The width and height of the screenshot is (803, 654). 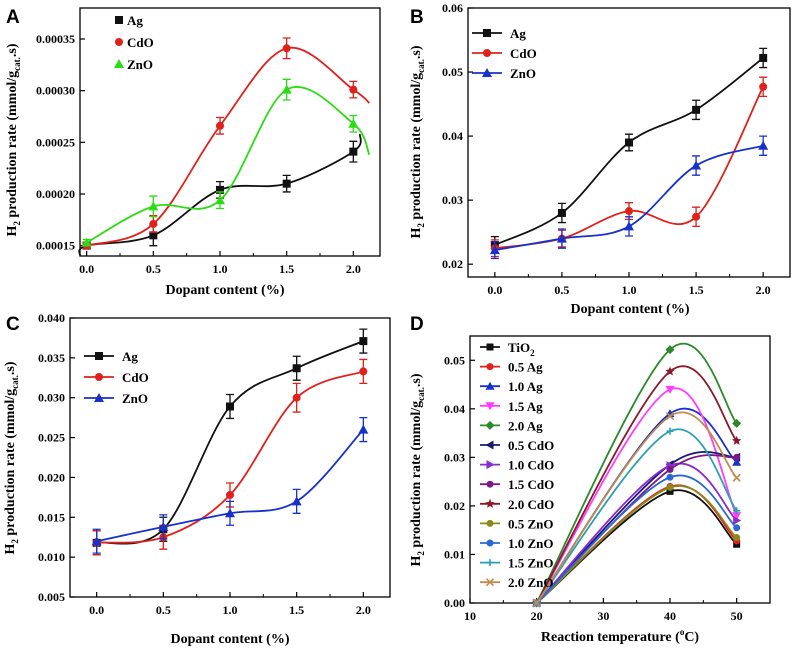 What do you see at coordinates (163, 610) in the screenshot?
I see `panel-c-xtick-label: 0.5` at bounding box center [163, 610].